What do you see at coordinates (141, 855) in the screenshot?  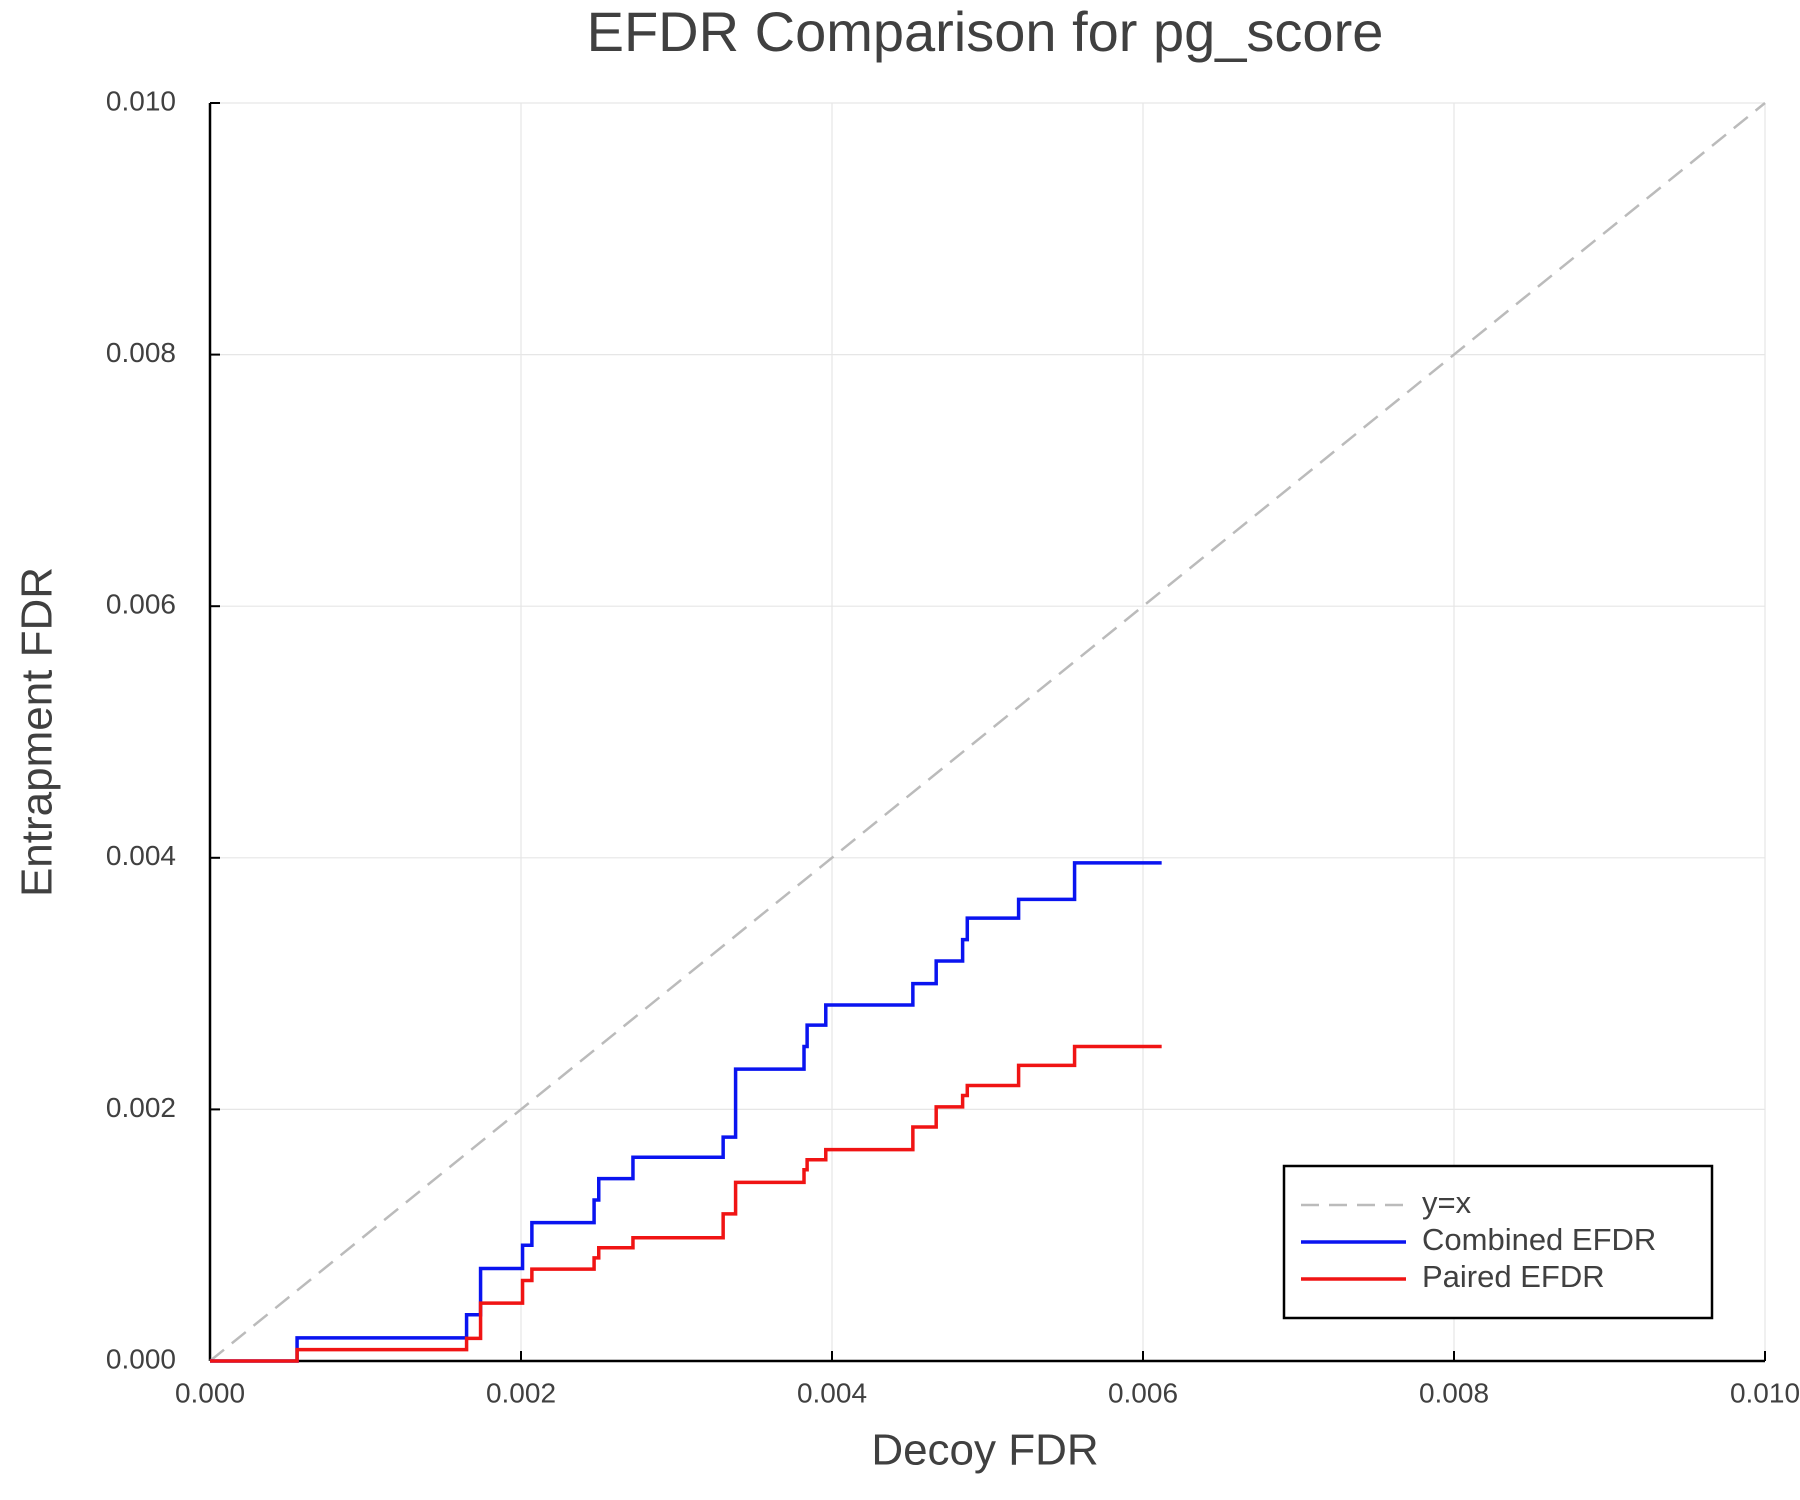 I see `y-tick-label: 0.004` at bounding box center [141, 855].